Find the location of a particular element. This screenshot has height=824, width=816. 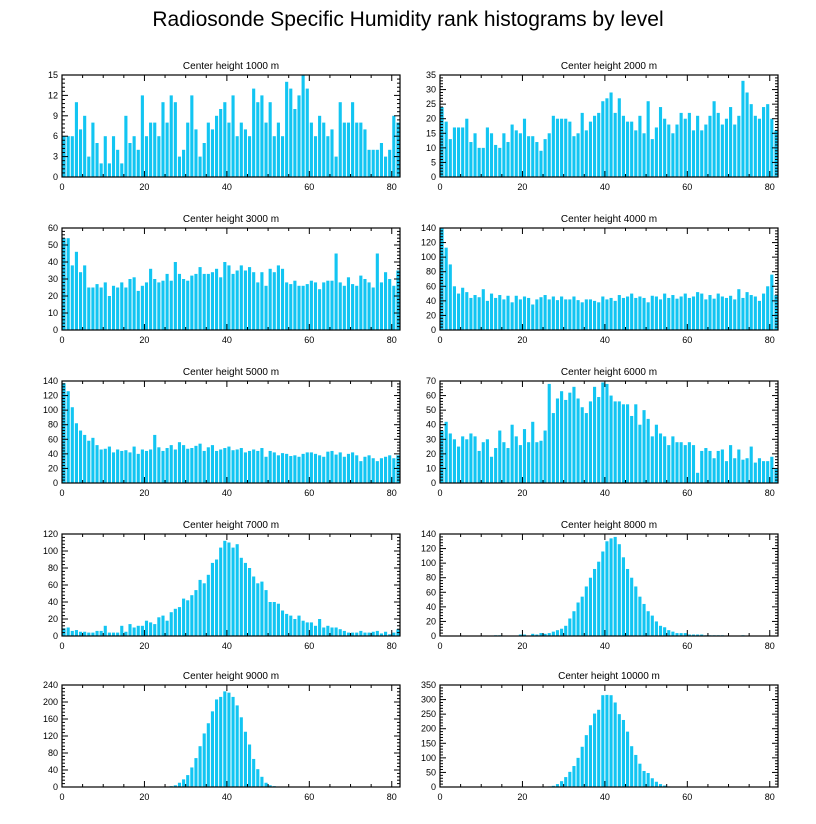

y-tick-label: 200 is located at coordinates (428, 729).